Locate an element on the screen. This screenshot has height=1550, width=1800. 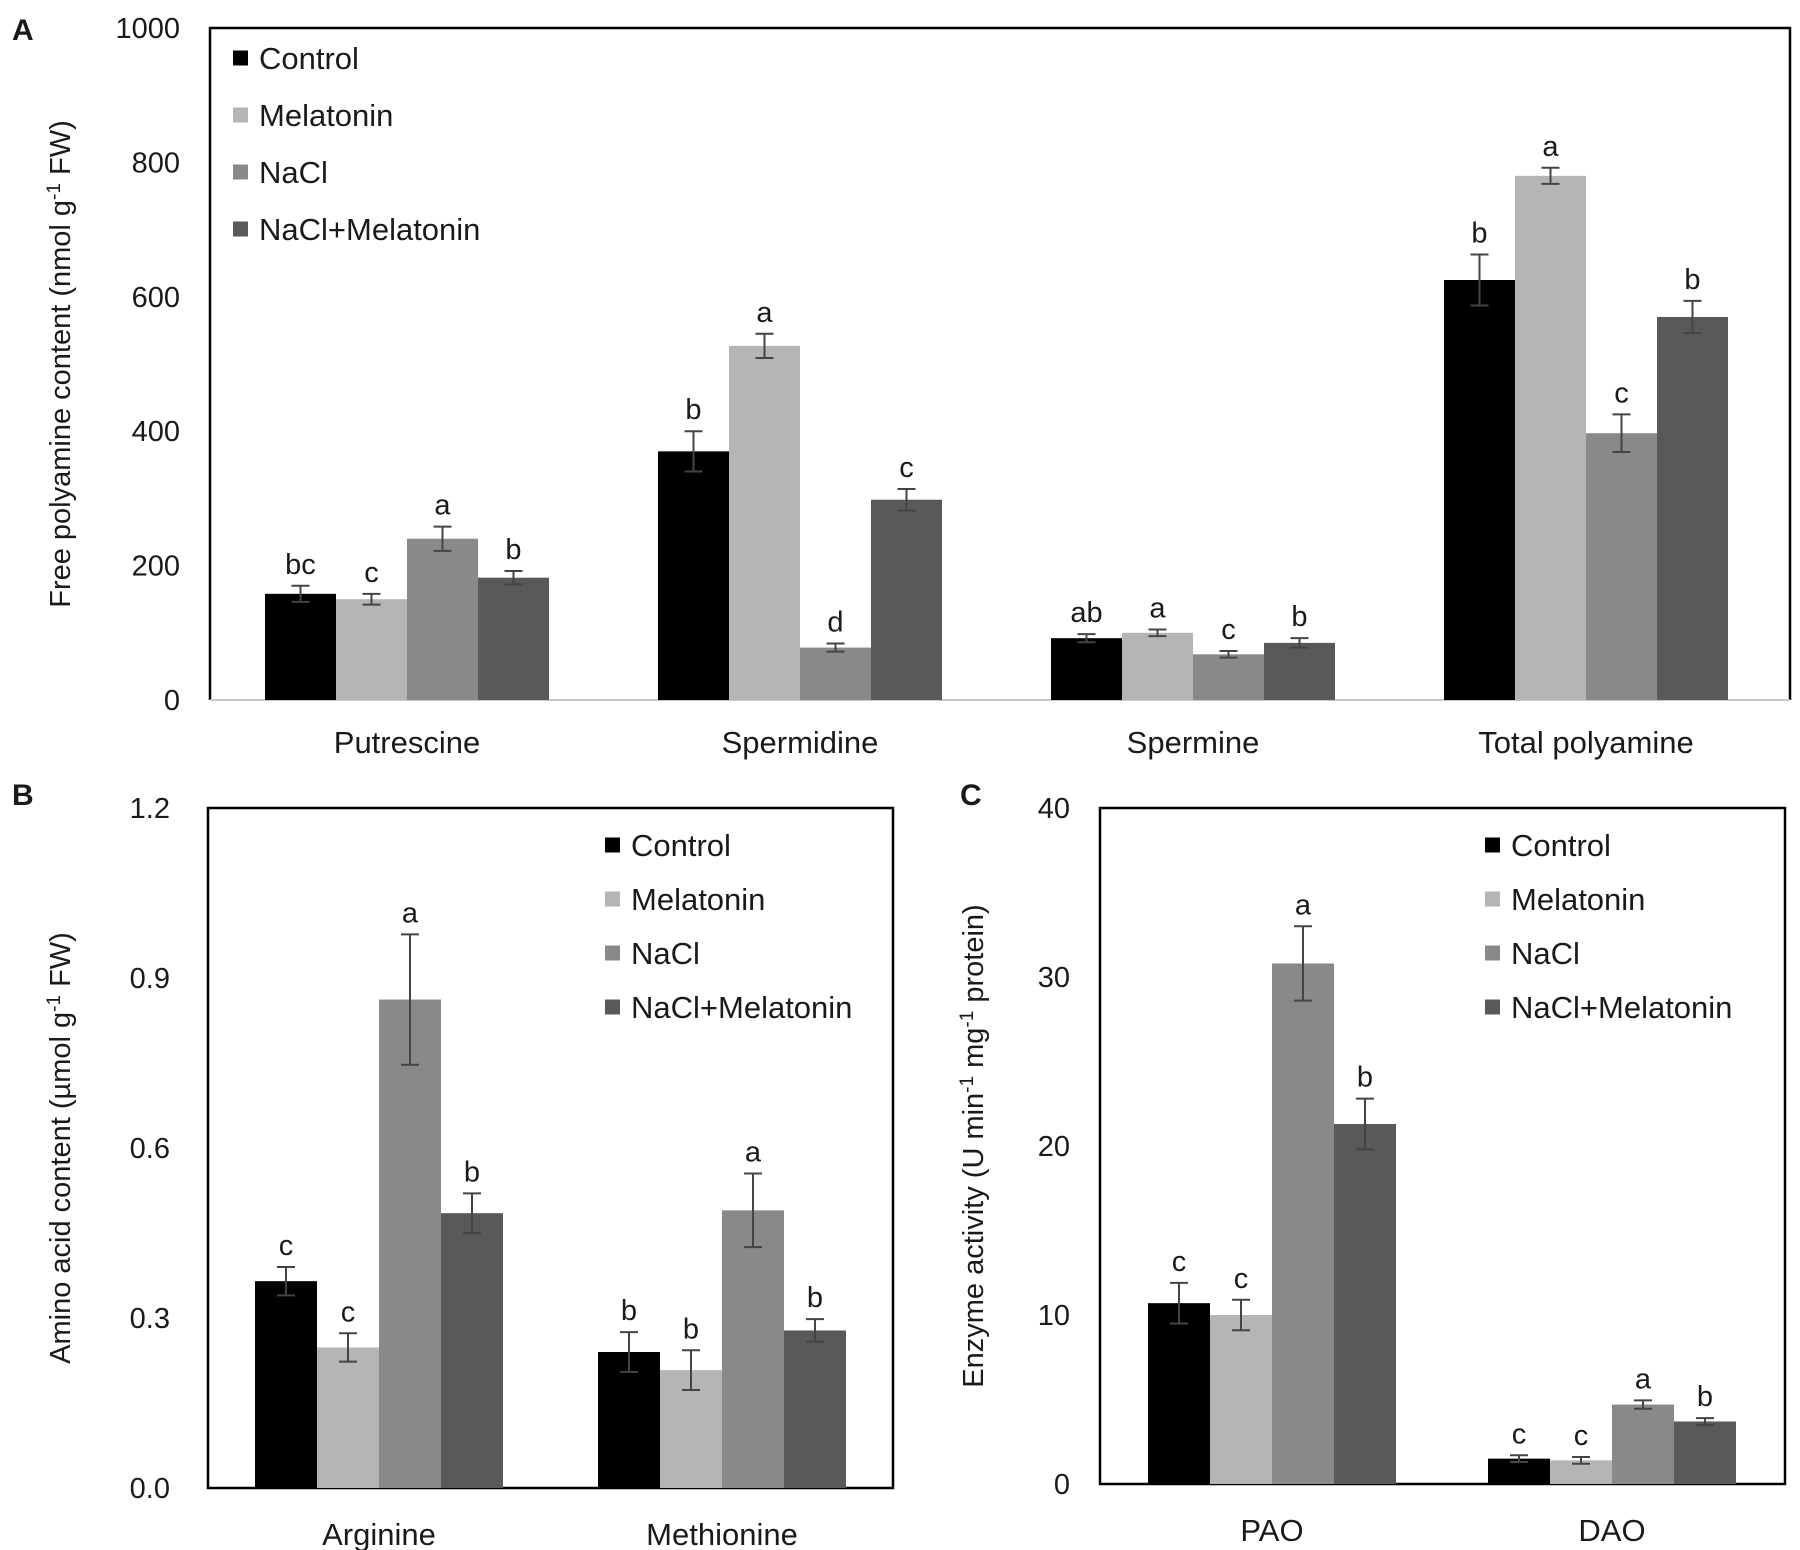
y-tick-label: 1000 is located at coordinates (147, 29).